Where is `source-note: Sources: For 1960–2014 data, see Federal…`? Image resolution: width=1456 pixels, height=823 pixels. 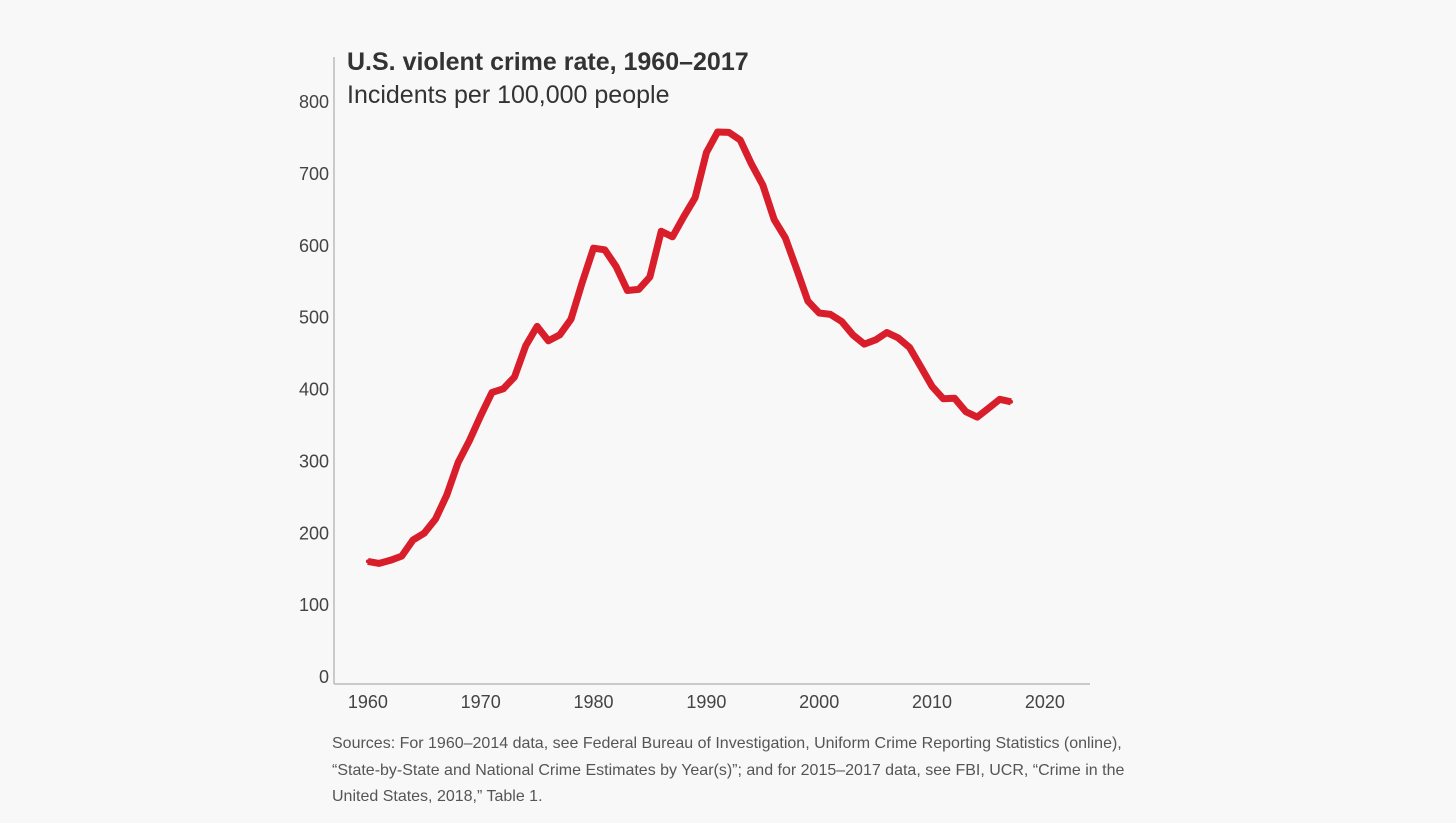
source-note: Sources: For 1960–2014 data, see Federal… is located at coordinates (728, 770).